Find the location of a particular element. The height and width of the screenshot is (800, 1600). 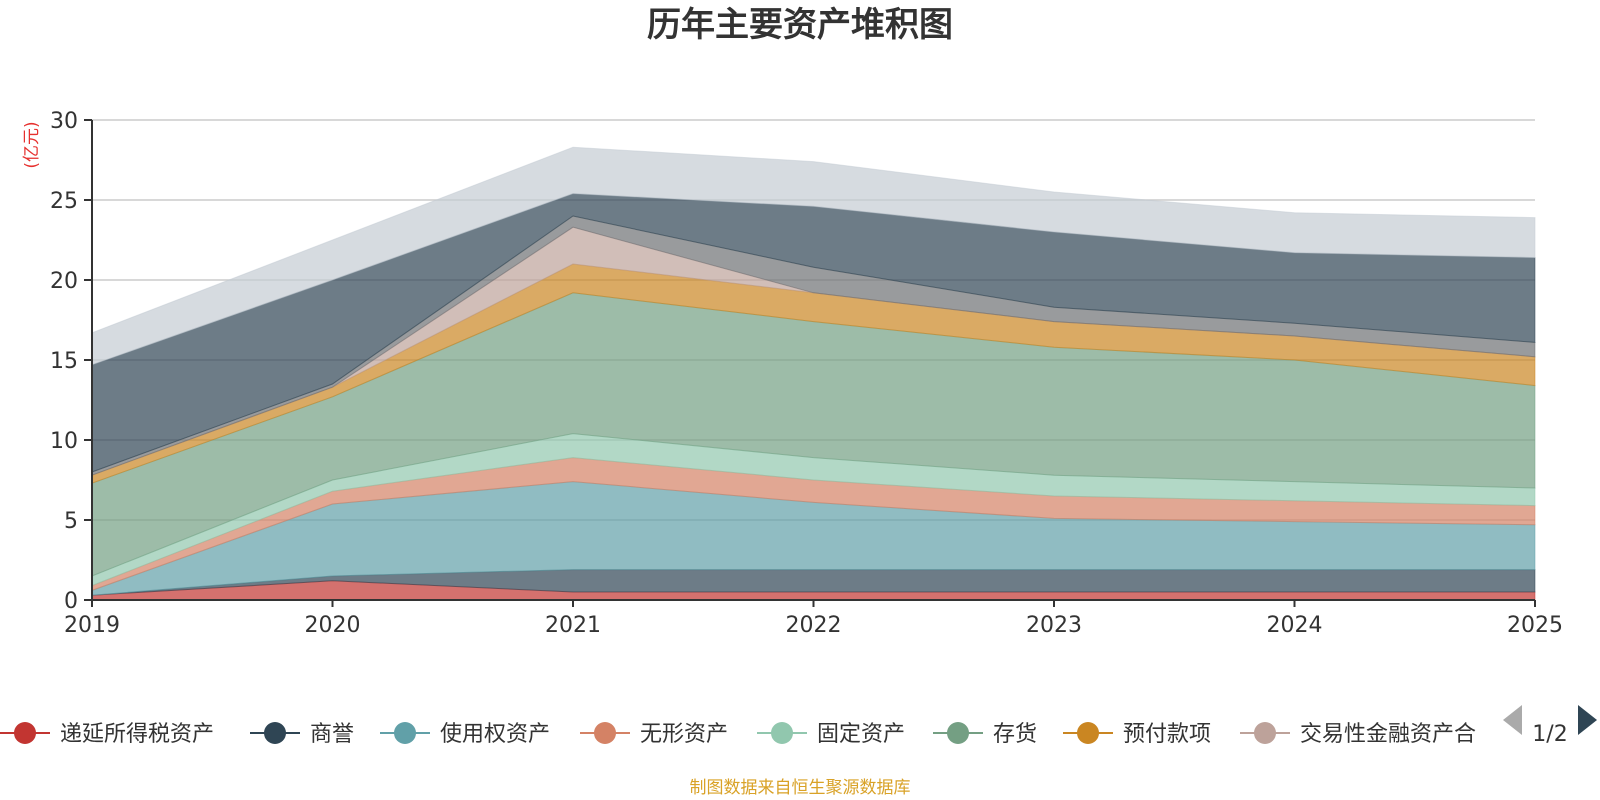

y-tick-label: 30 is located at coordinates (64, 121).